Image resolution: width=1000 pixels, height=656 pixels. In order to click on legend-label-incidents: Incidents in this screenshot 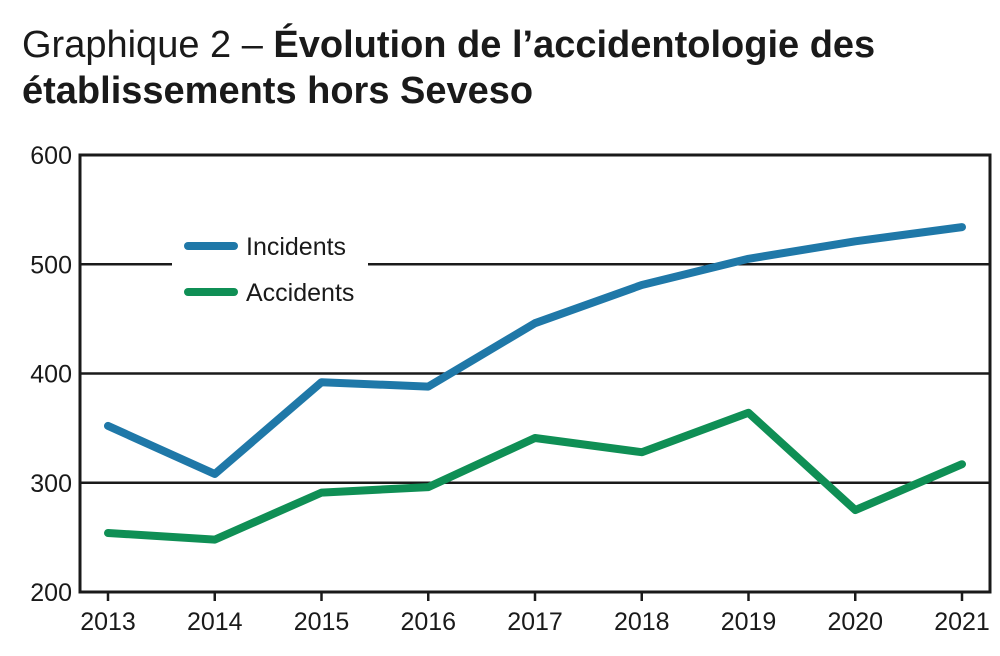, I will do `click(296, 247)`.